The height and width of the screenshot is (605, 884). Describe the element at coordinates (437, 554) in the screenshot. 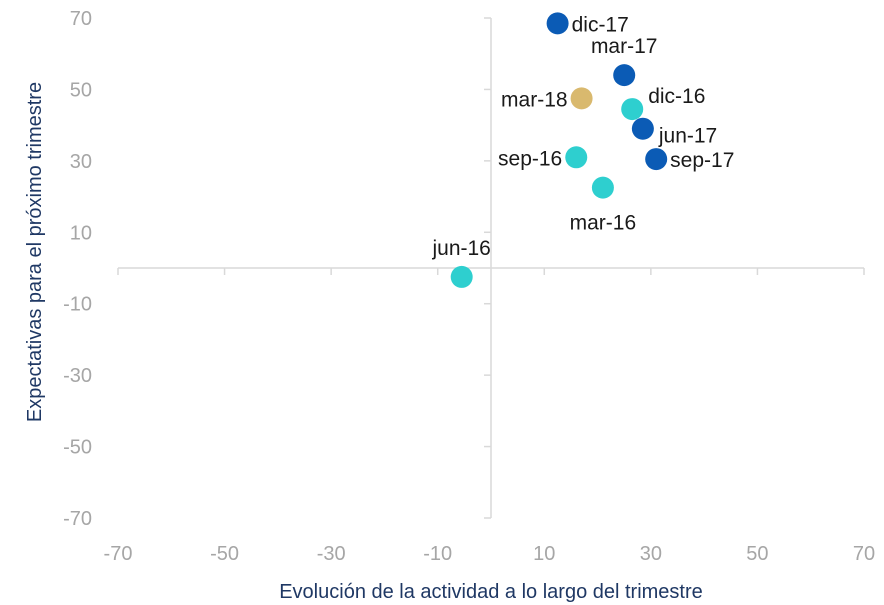

I see `x-tick-label: -10` at that location.